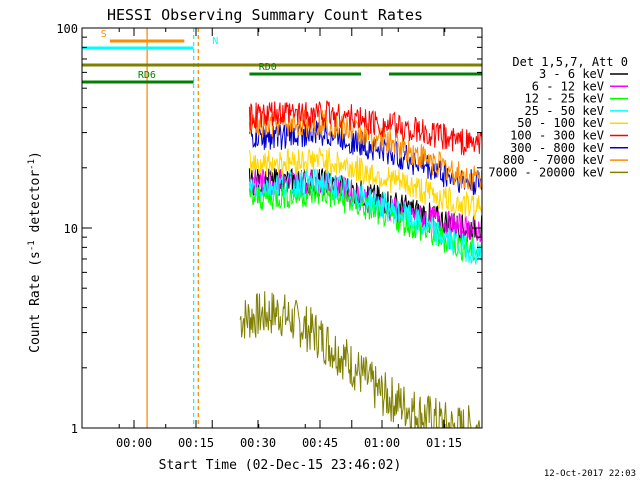 This screenshot has width=640, height=480. I want to click on y-tick-label: 100, so click(67, 29).